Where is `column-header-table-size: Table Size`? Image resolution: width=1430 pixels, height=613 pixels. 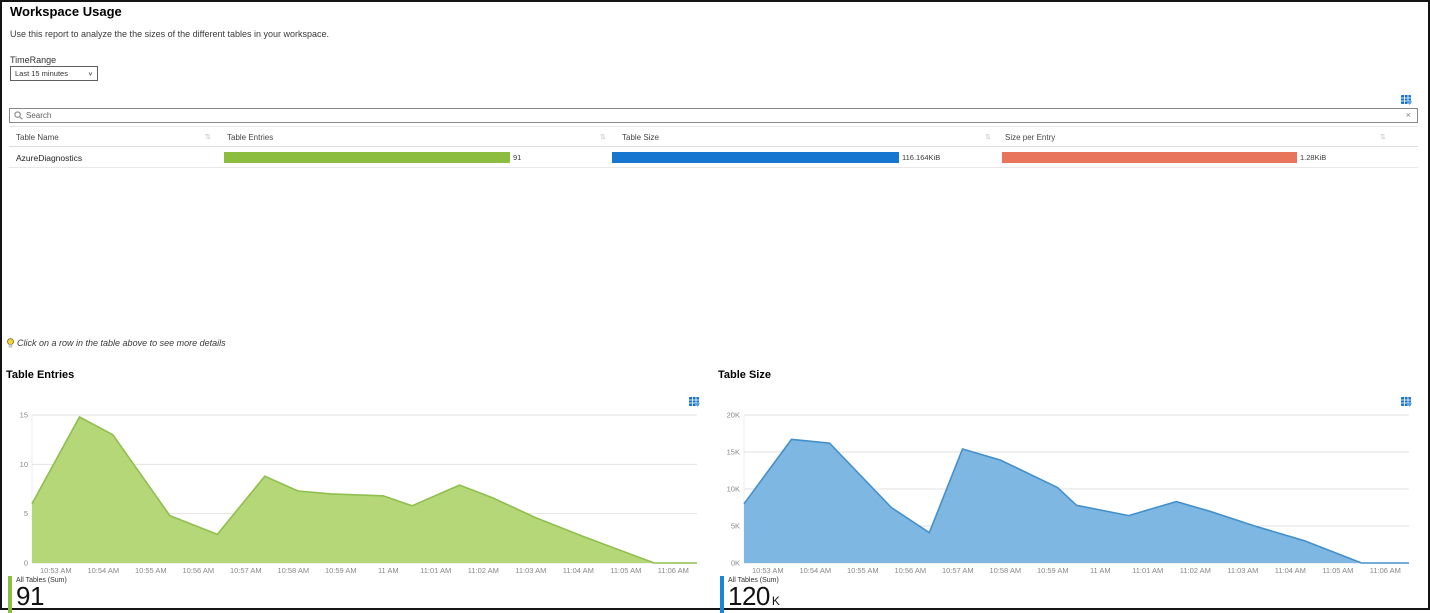 column-header-table-size: Table Size is located at coordinates (640, 137).